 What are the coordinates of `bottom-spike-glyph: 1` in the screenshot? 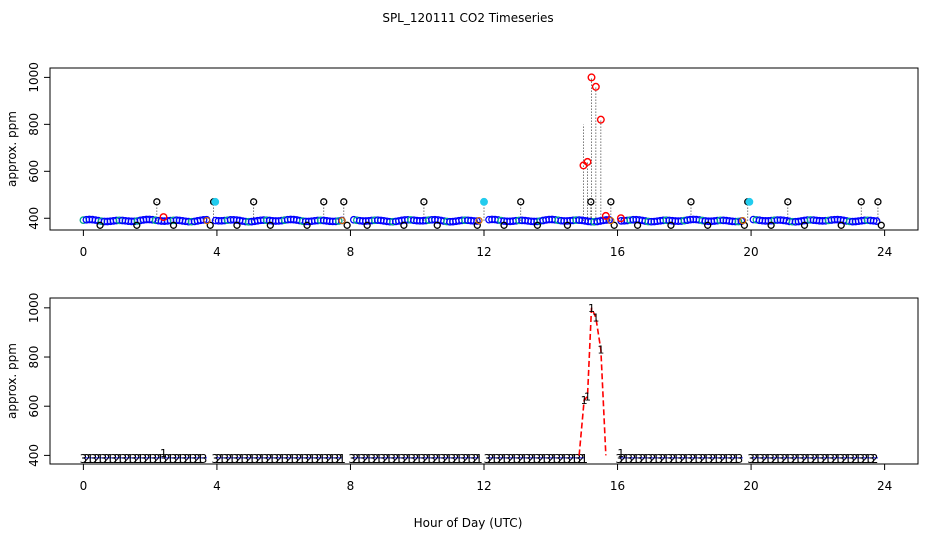 It's located at (587, 396).